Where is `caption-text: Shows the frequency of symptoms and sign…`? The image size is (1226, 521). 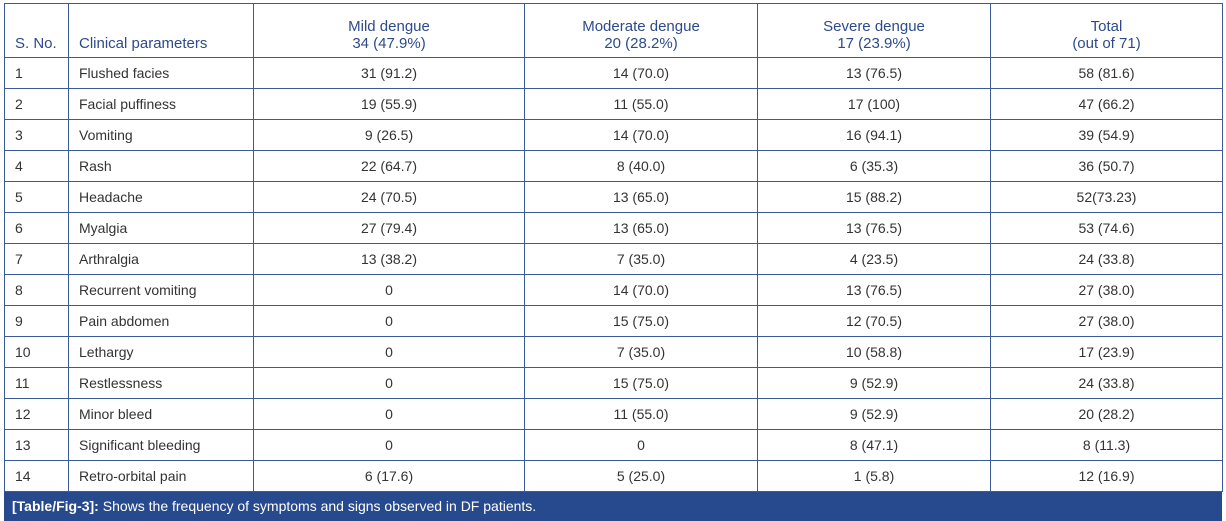 caption-text: Shows the frequency of symptoms and sign… is located at coordinates (317, 506).